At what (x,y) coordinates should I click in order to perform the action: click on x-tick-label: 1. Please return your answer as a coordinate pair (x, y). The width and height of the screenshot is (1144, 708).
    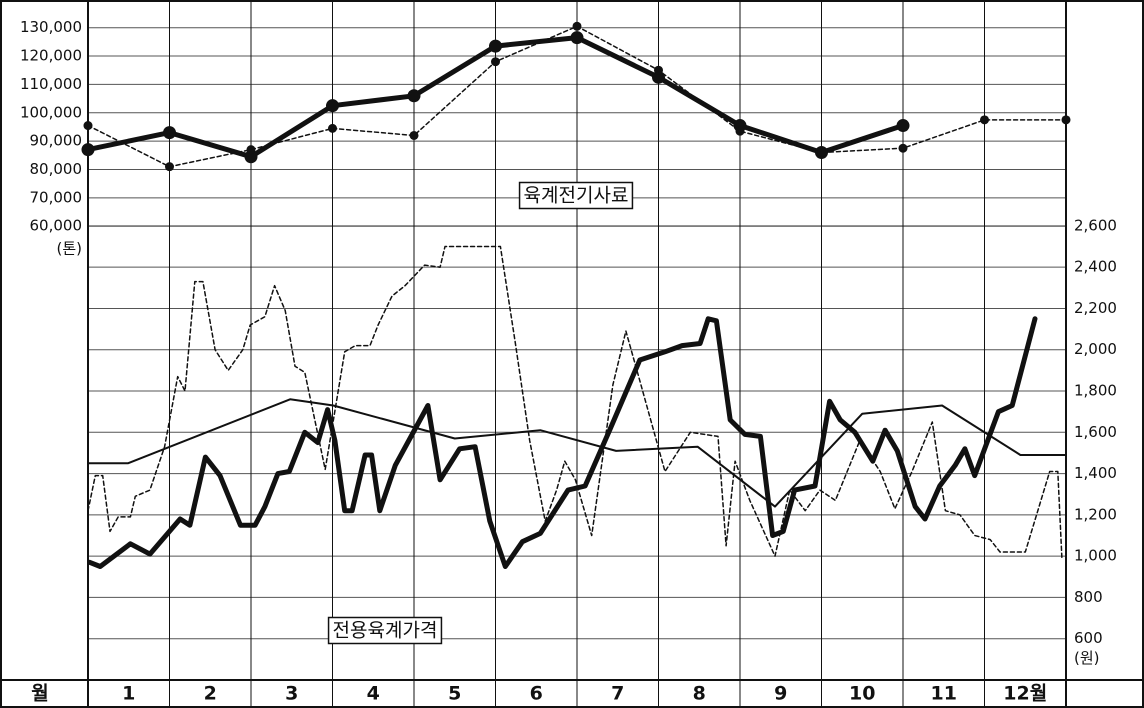
    Looking at the image, I should click on (128, 694).